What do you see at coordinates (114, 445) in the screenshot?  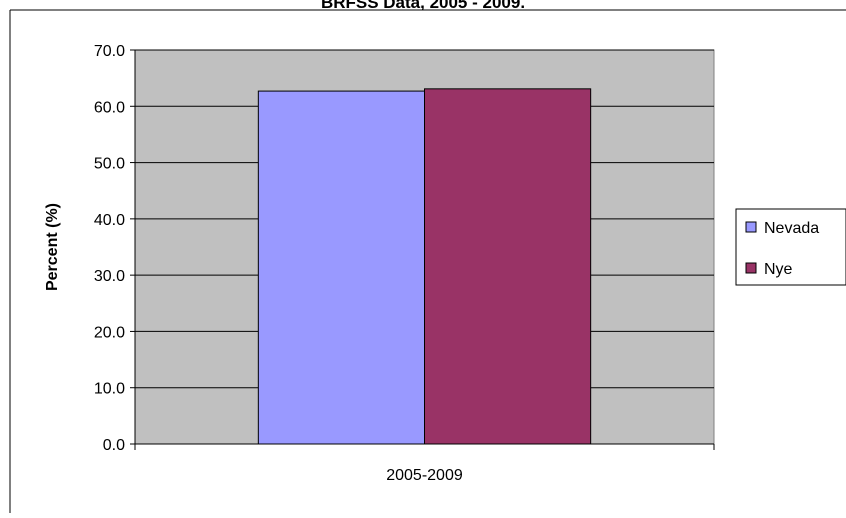 I see `y-tick-label: 0.0` at bounding box center [114, 445].